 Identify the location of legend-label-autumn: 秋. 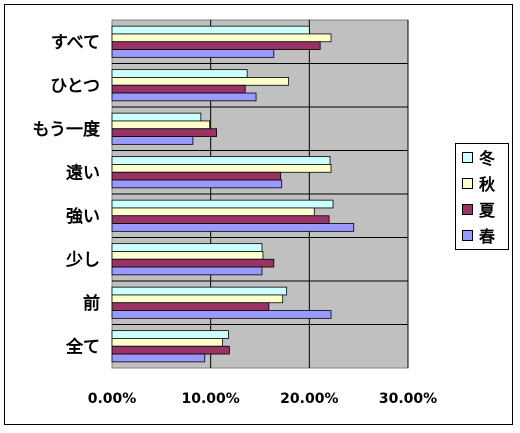
(487, 184).